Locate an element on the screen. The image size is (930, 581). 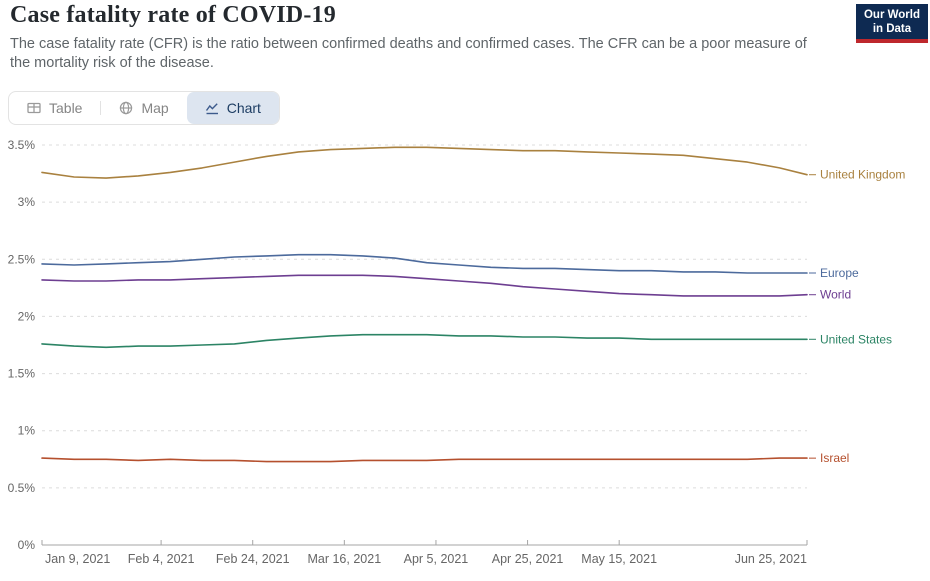
y-tick-label: 0% is located at coordinates (27, 545).